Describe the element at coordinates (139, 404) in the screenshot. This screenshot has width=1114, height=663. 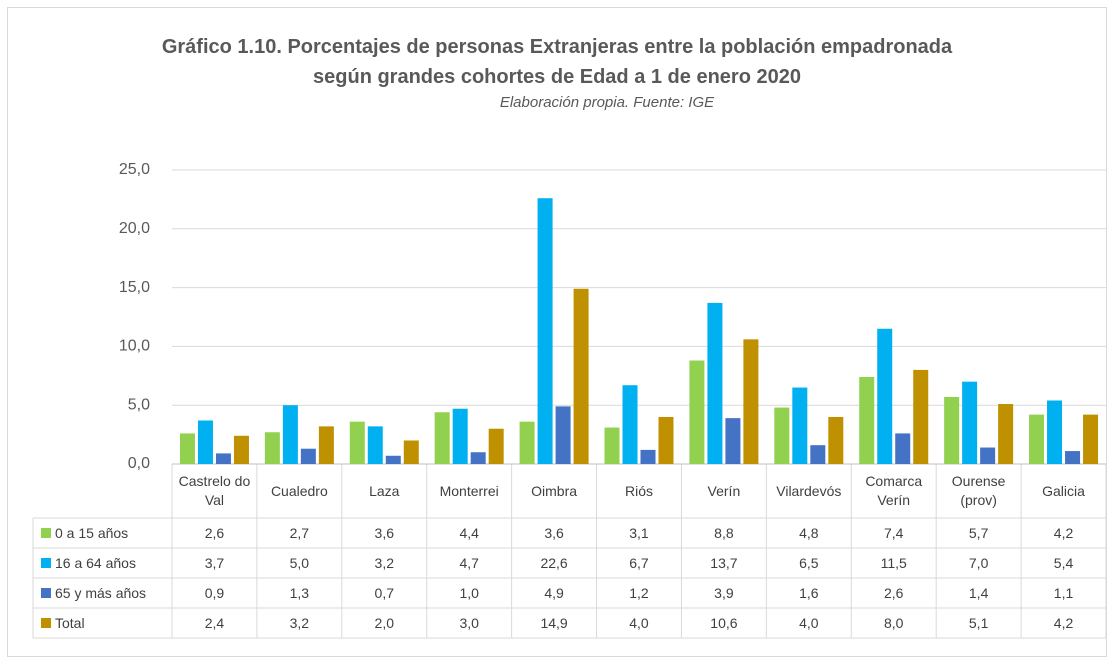
I see `y-tick-label: 5,0` at that location.